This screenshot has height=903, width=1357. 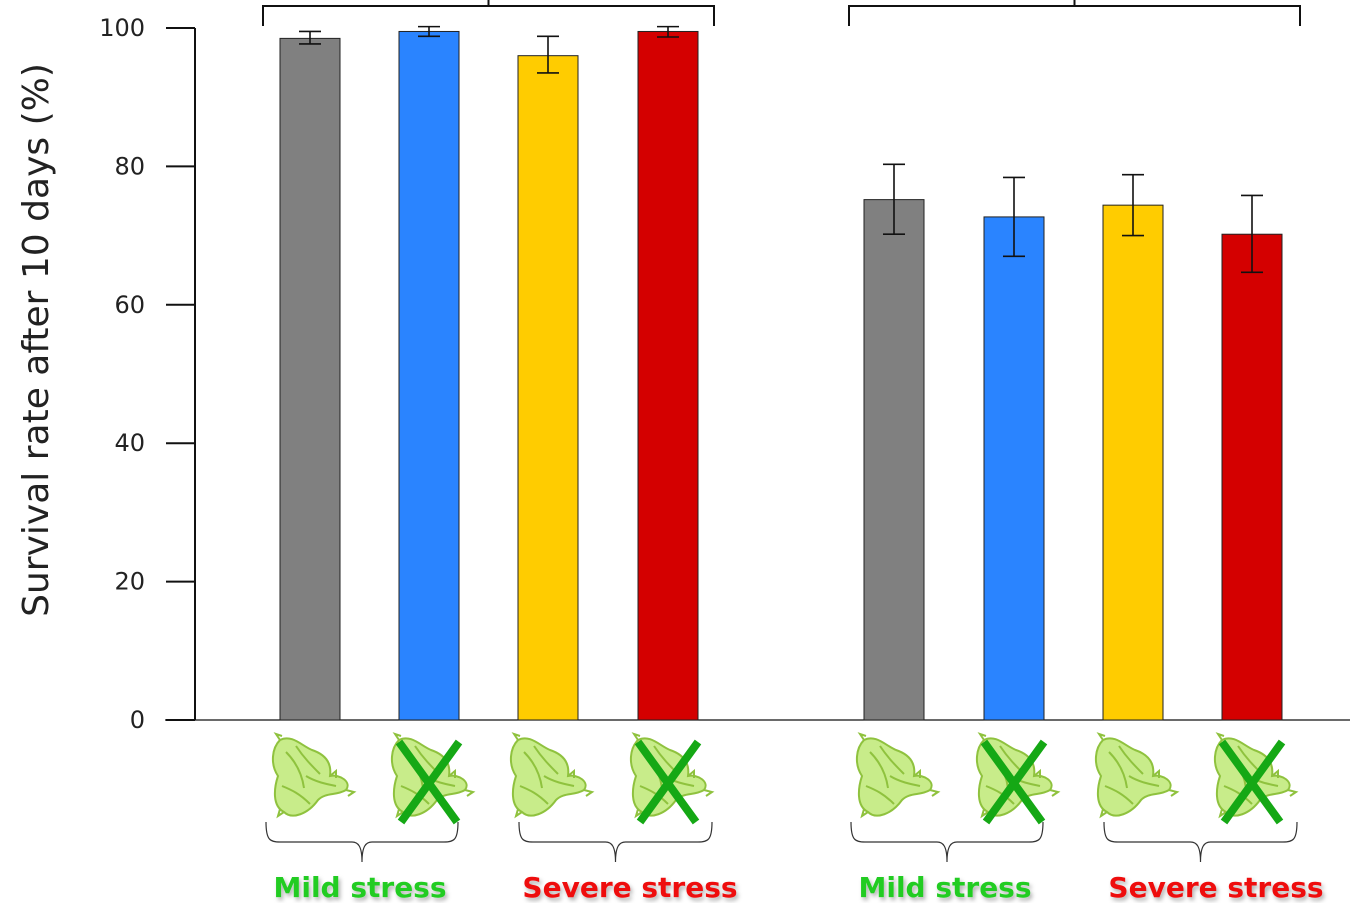 What do you see at coordinates (781, 842) in the screenshot?
I see `bottom-braces` at bounding box center [781, 842].